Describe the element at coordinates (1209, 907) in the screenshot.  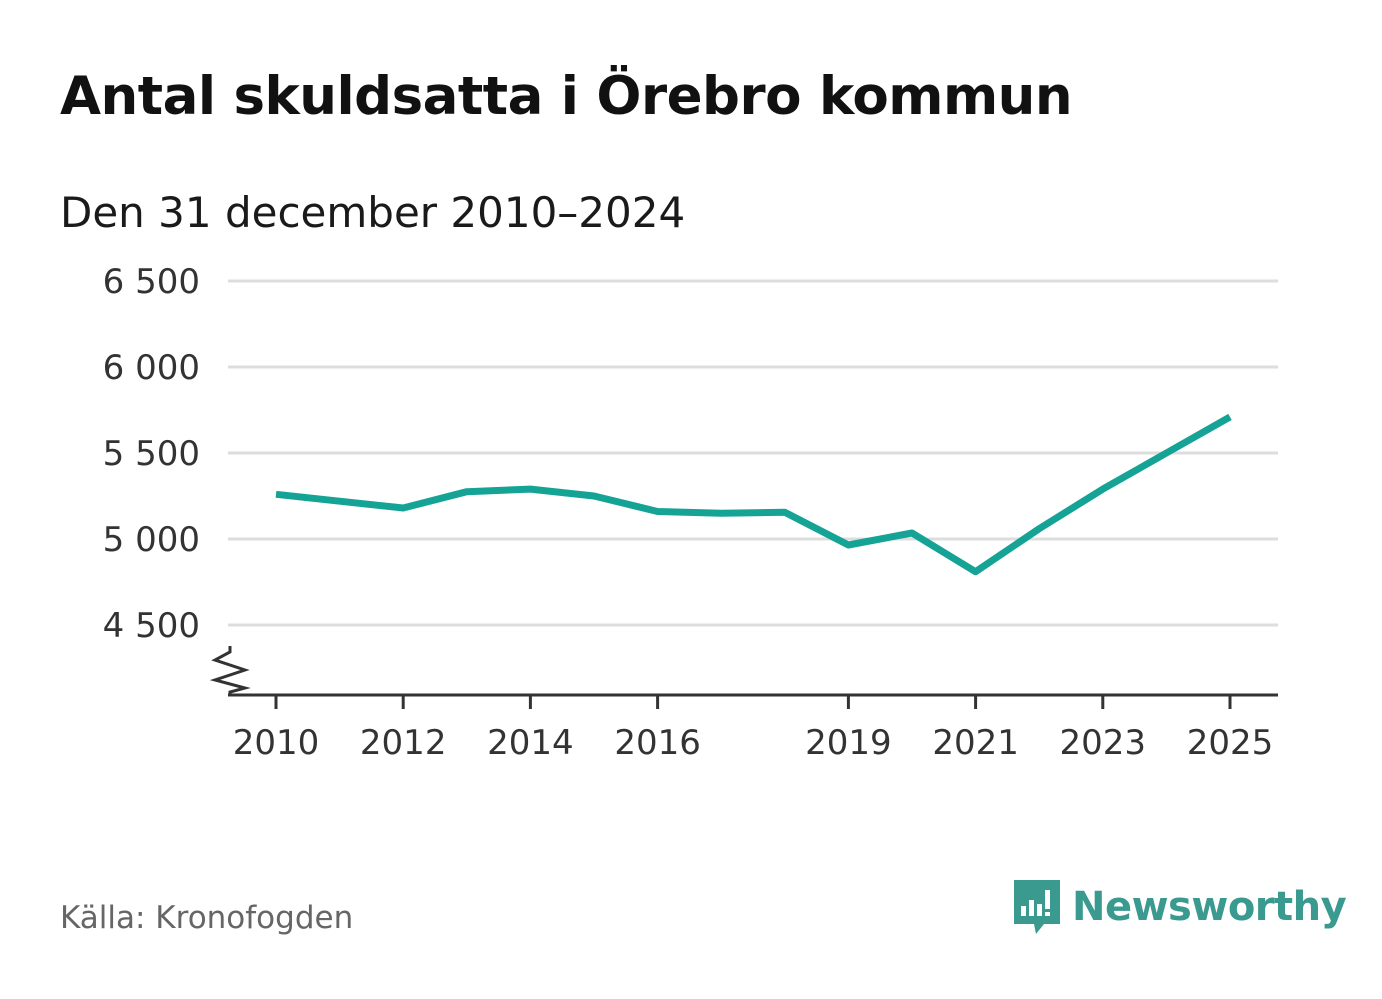
I see `brand-name: Newsworthy` at that location.